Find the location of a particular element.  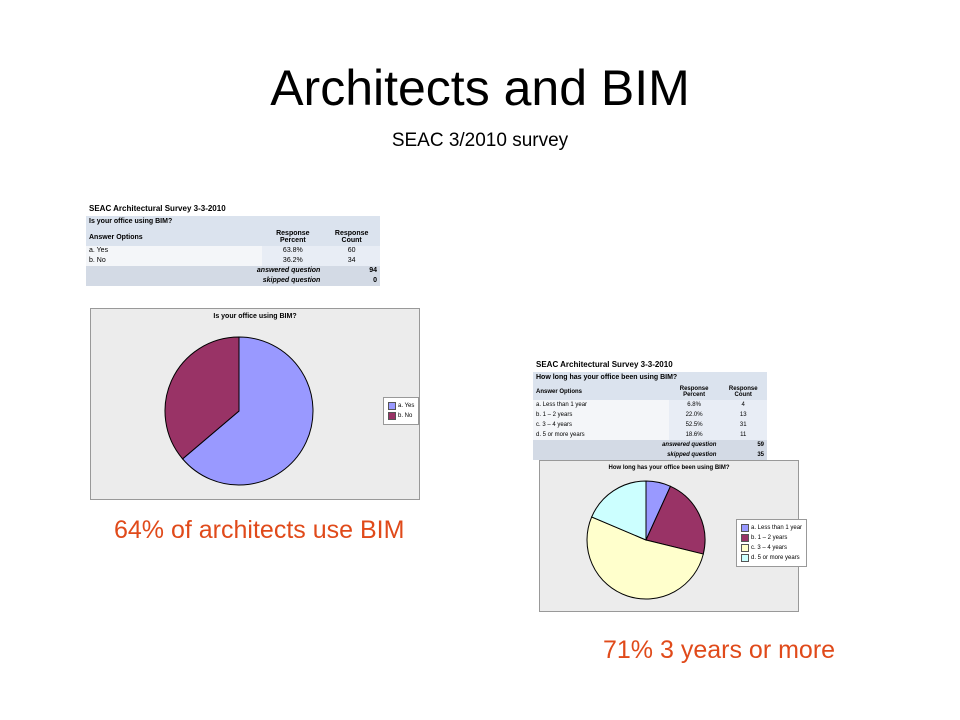

legend-entry: b. 1 – 2 years is located at coordinates (771, 538).